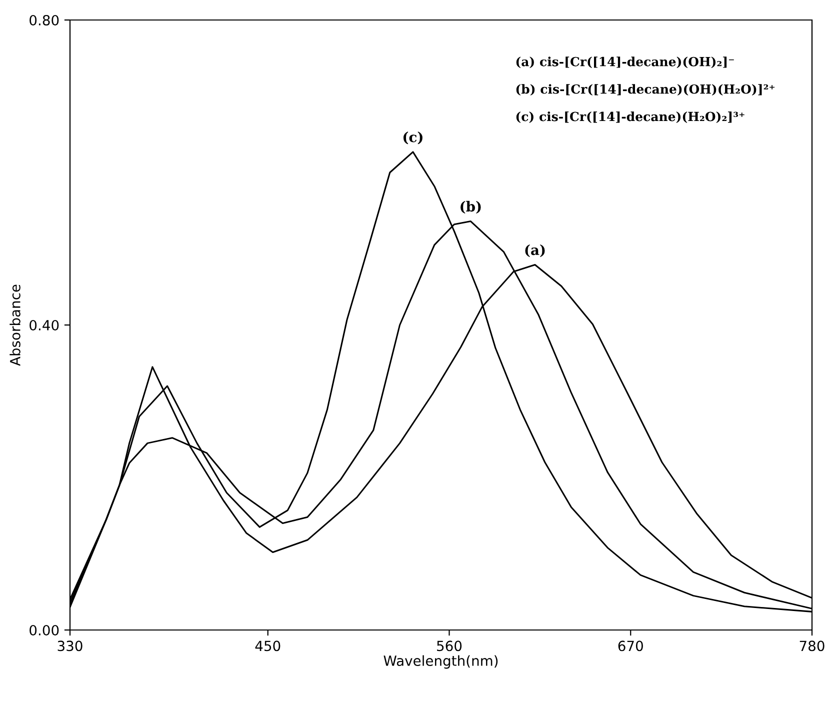  What do you see at coordinates (630, 117) in the screenshot?
I see `annotation: (c) cis-[Cr([14]-decane)(H₂O)₂]³⁺` at bounding box center [630, 117].